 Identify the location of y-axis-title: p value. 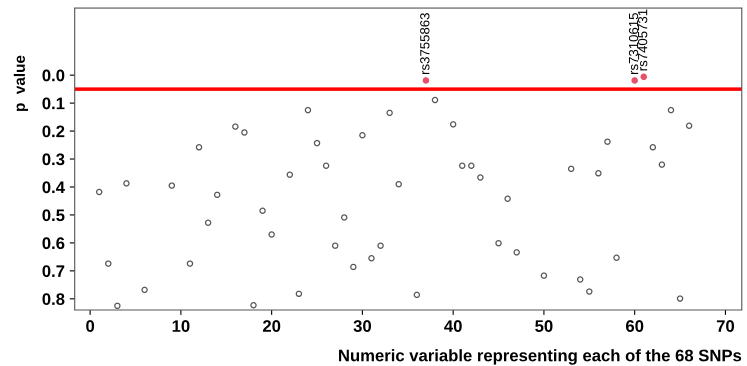
(21, 83).